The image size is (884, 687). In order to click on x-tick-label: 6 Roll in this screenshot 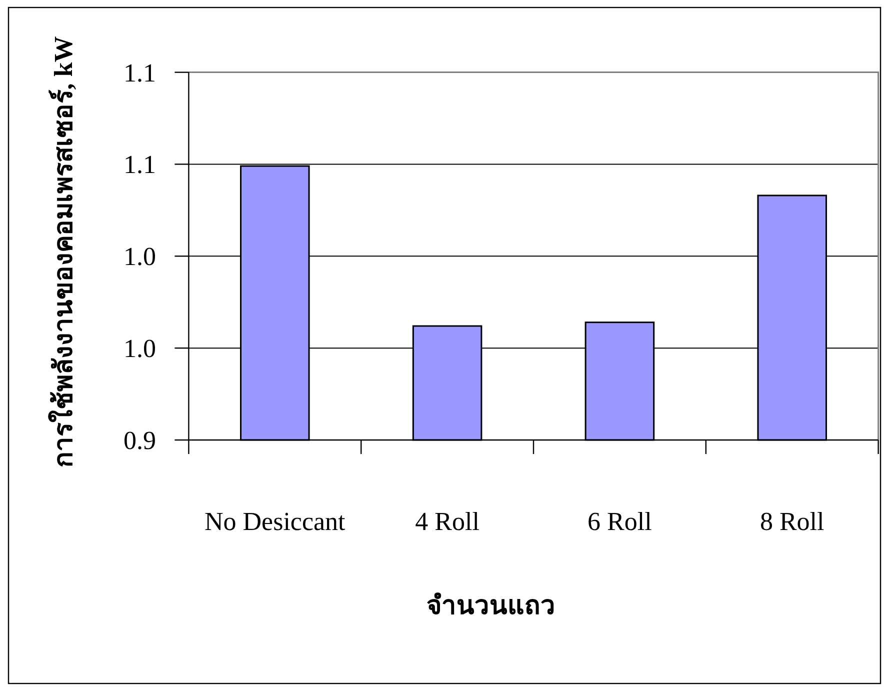, I will do `click(620, 521)`.